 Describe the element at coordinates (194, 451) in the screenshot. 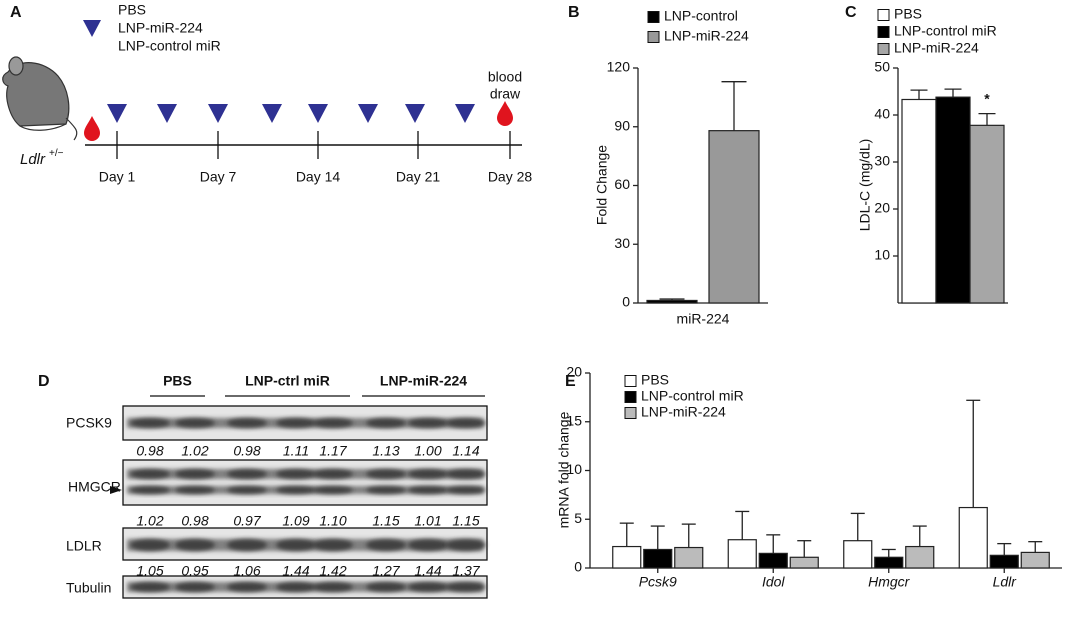

I see `densitometry-value: 1.02` at that location.